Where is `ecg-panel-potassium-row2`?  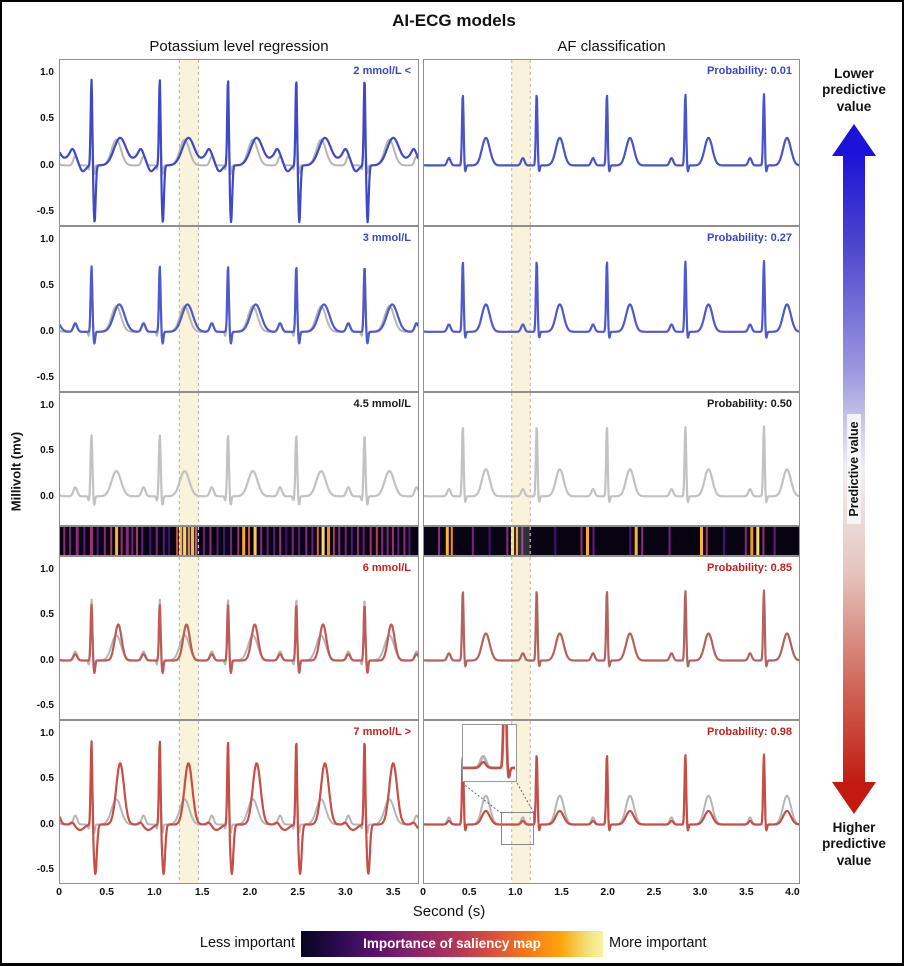 ecg-panel-potassium-row2 is located at coordinates (239, 309).